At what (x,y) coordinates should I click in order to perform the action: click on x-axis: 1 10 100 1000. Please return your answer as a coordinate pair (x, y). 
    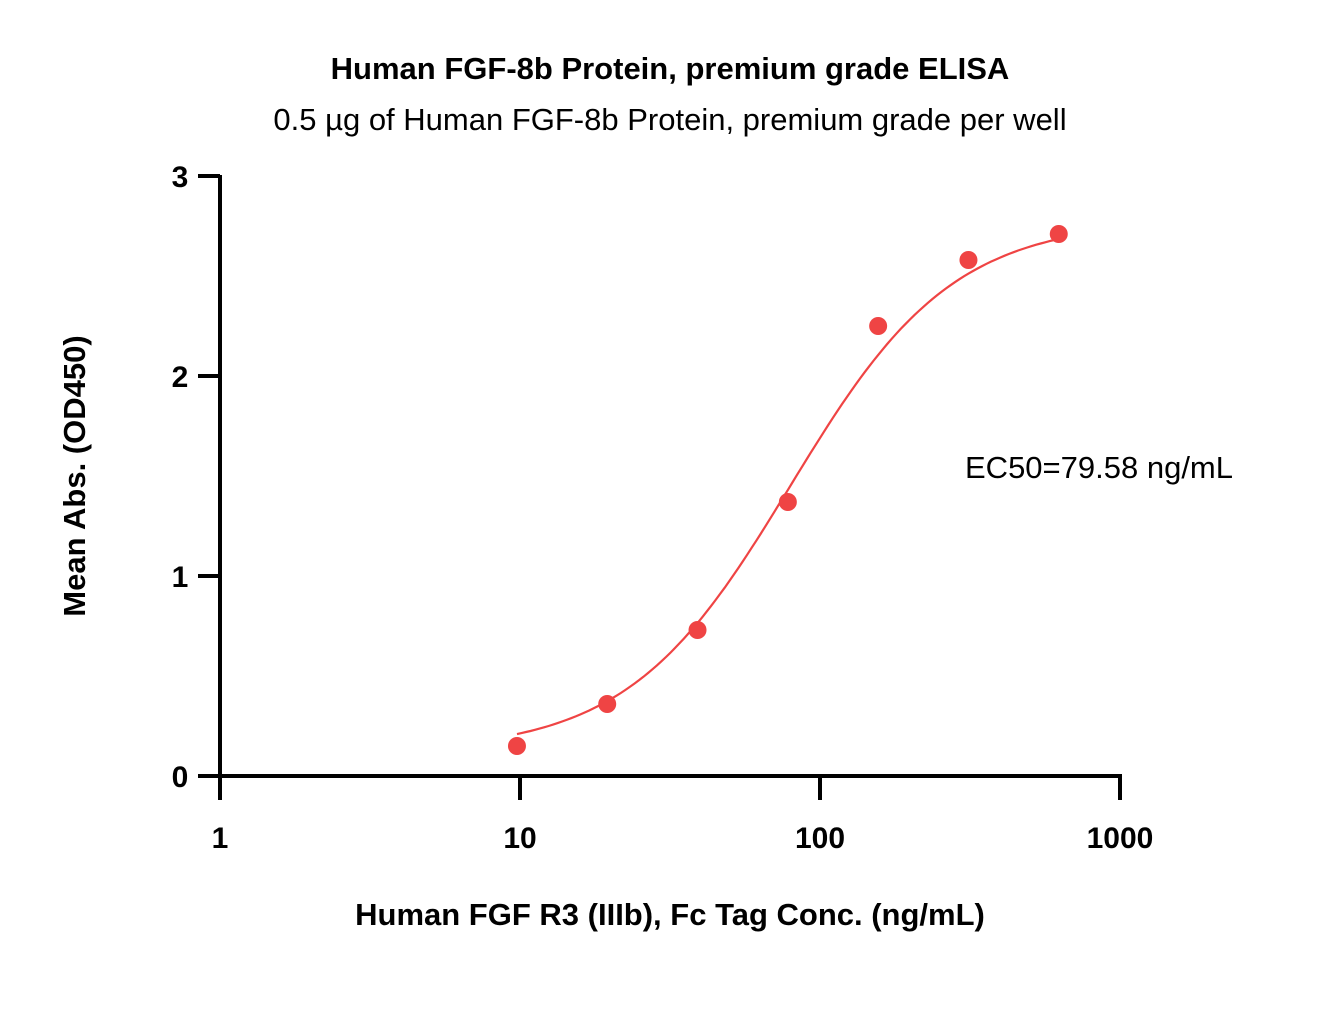
    Looking at the image, I should click on (683, 814).